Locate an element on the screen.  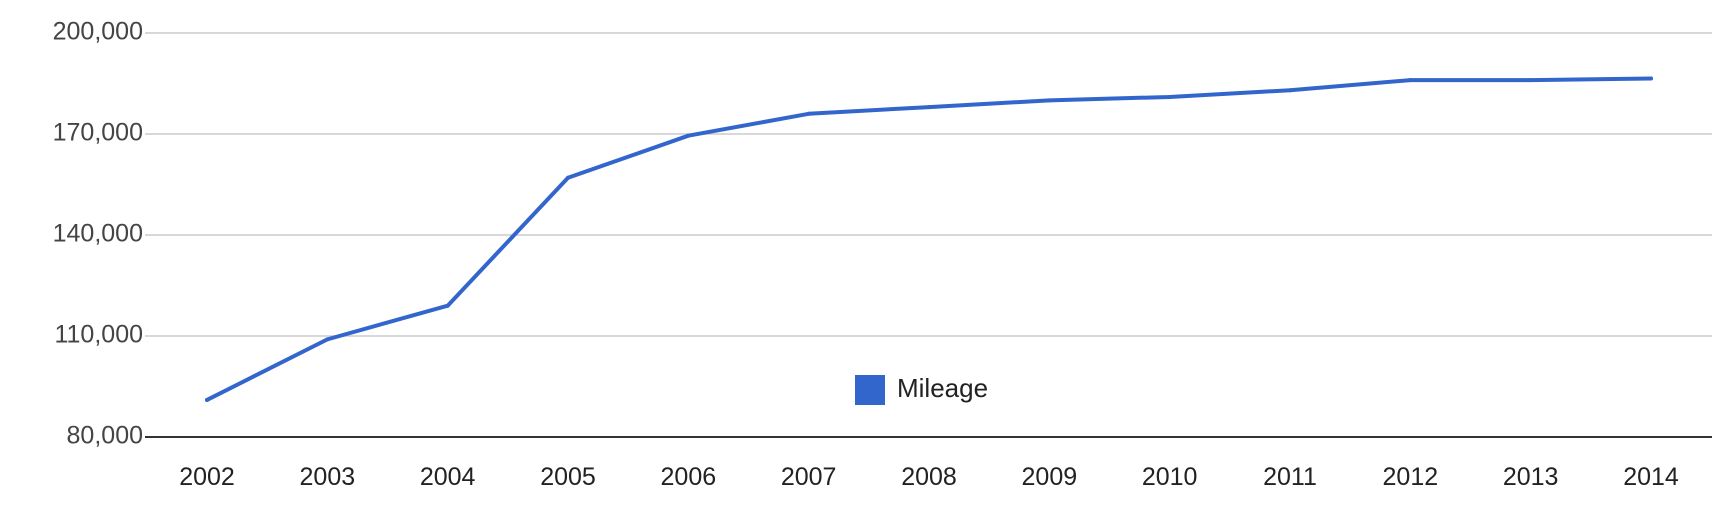
x-tick-label: 2003 is located at coordinates (328, 477).